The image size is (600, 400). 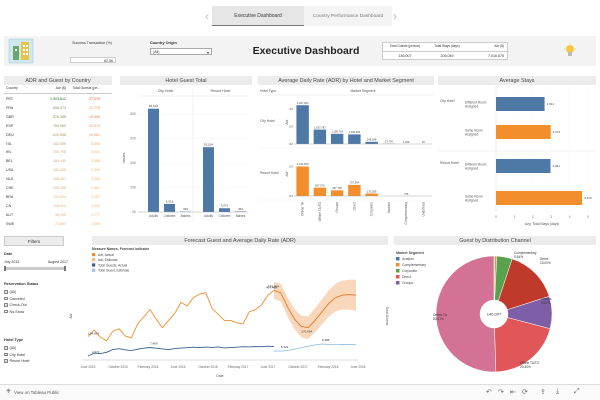 I want to click on reservation-option: No-Show, so click(x=14, y=312).